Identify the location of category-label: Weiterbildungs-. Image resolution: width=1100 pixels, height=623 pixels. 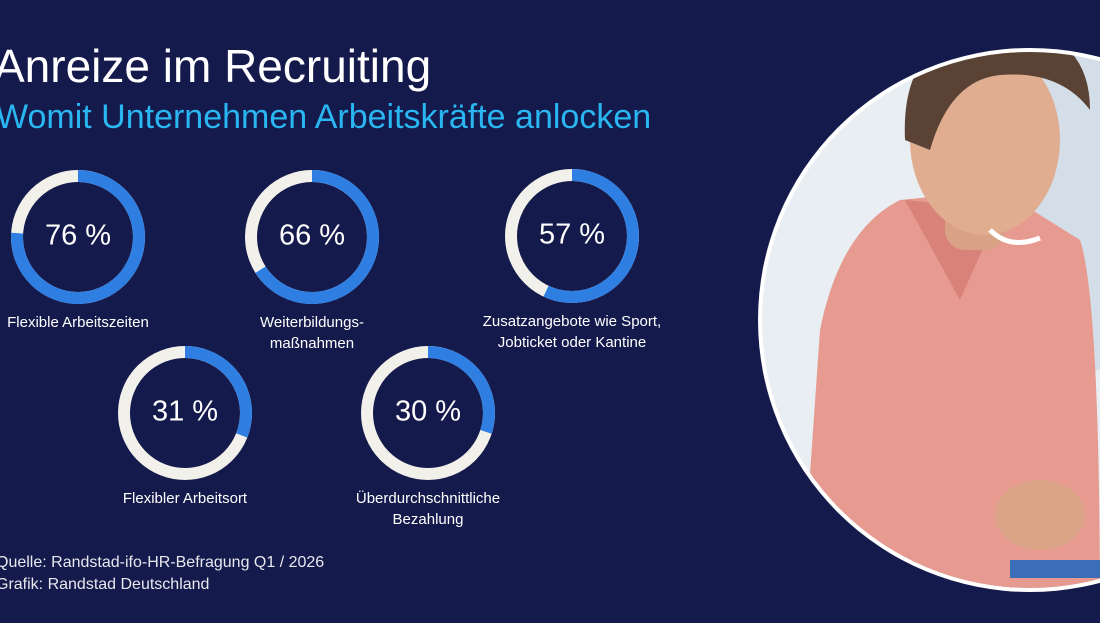
(312, 322).